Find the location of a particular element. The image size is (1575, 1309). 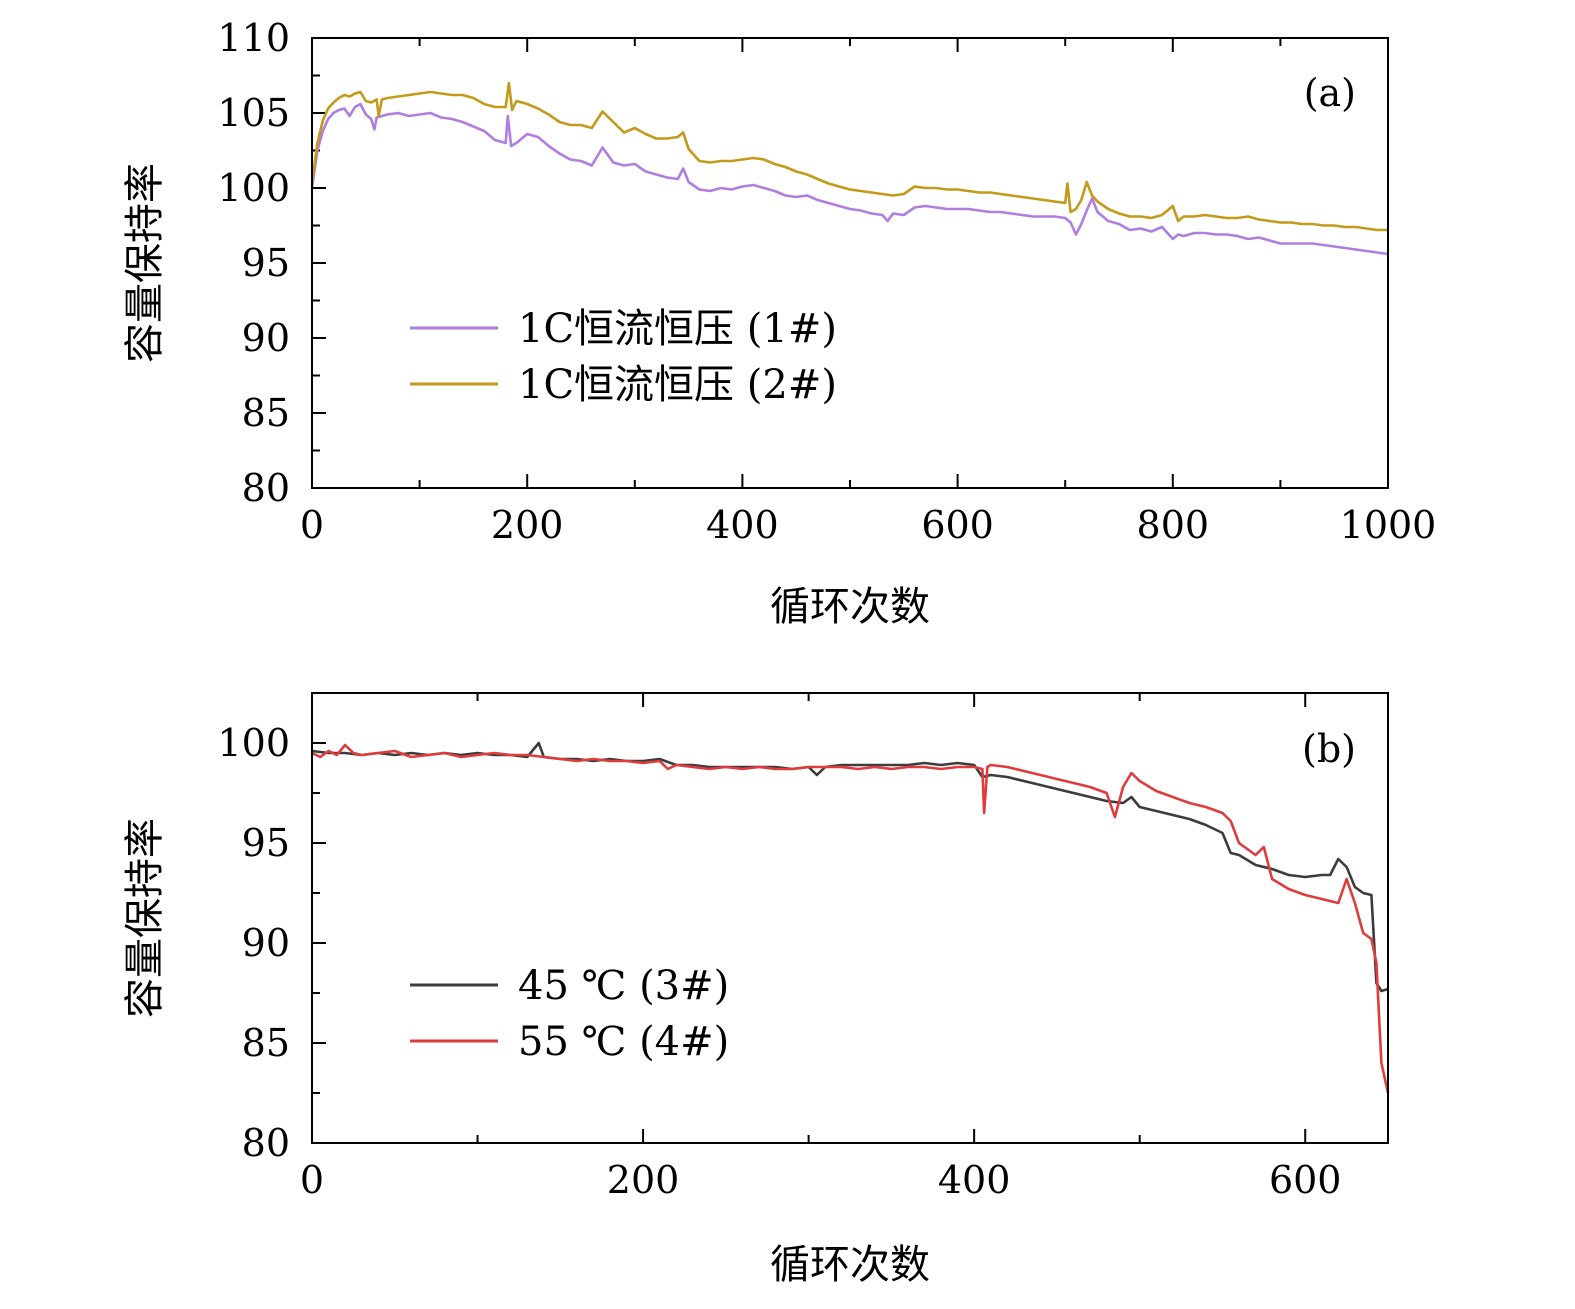

panel-a-y-tick-label: 100 is located at coordinates (253, 188).